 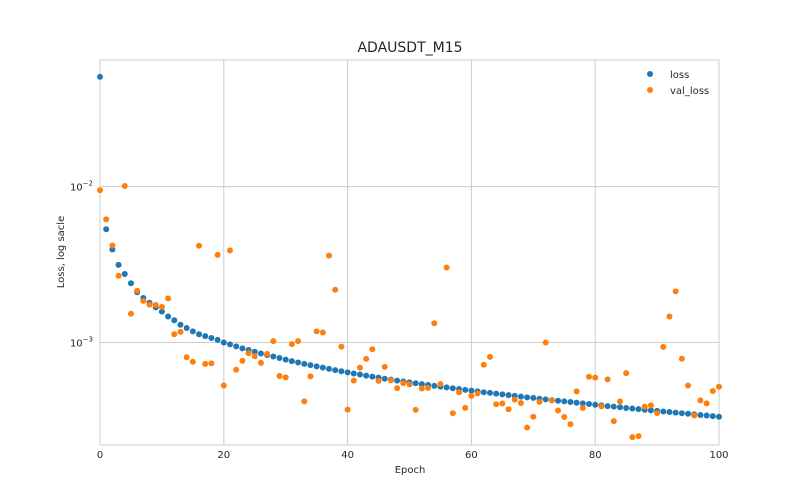 What do you see at coordinates (81, 343) in the screenshot?
I see `y-tick-label: 10⁻³` at bounding box center [81, 343].